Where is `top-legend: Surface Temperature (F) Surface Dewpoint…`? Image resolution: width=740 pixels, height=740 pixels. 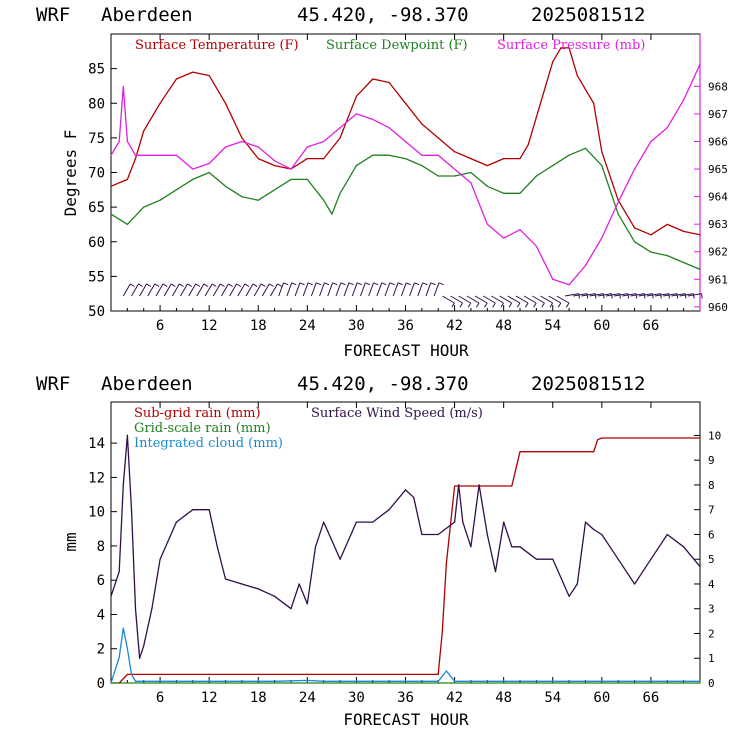
top-legend: Surface Temperature (F) Surface Dewpoint… is located at coordinates (390, 45).